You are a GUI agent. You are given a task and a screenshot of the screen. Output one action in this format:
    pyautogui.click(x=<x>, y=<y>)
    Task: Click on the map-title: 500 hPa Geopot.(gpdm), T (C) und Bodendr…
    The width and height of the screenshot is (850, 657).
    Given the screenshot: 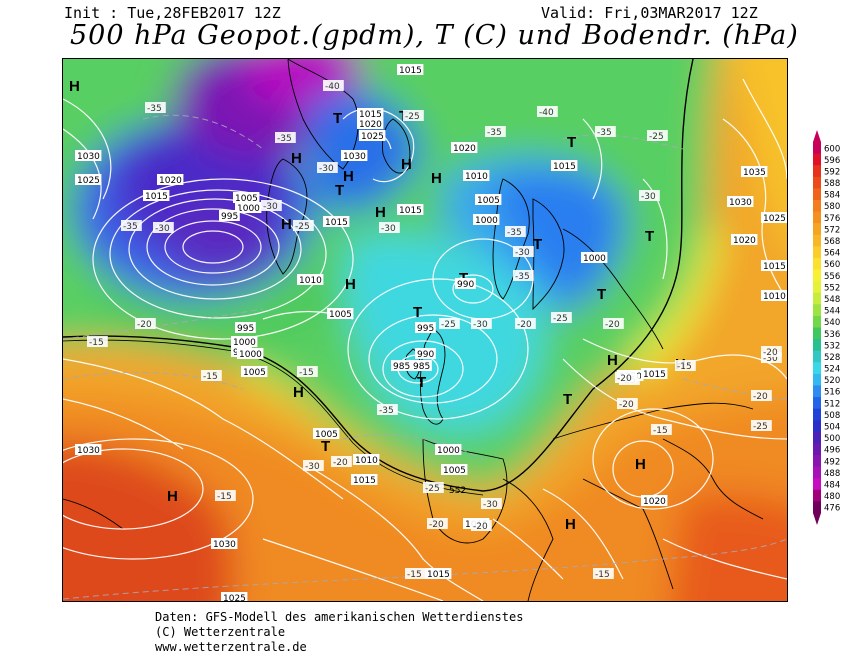 What is the action you would take?
    pyautogui.click(x=434, y=35)
    